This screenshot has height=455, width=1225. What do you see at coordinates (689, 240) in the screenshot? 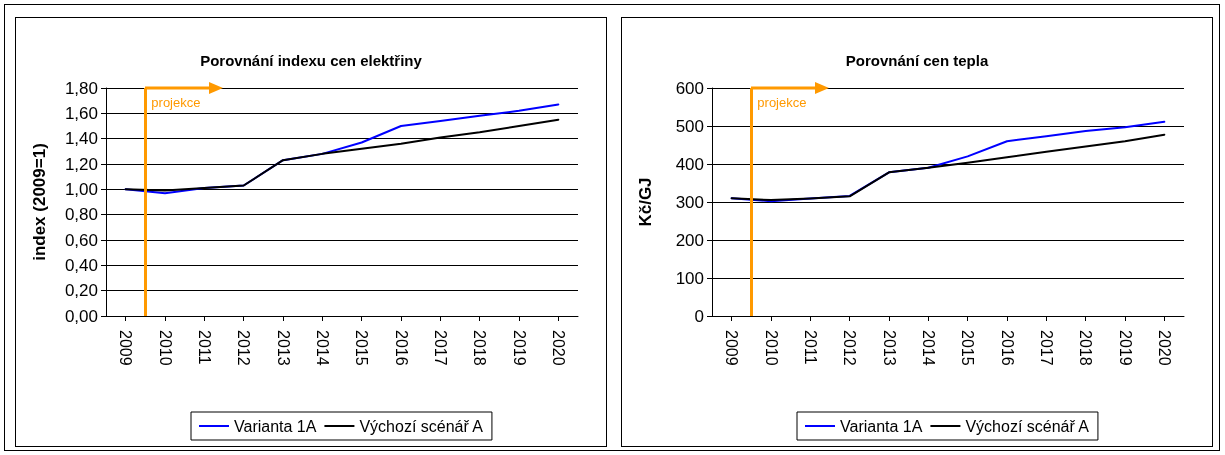
I see `y-tick-label: 200` at bounding box center [689, 240].